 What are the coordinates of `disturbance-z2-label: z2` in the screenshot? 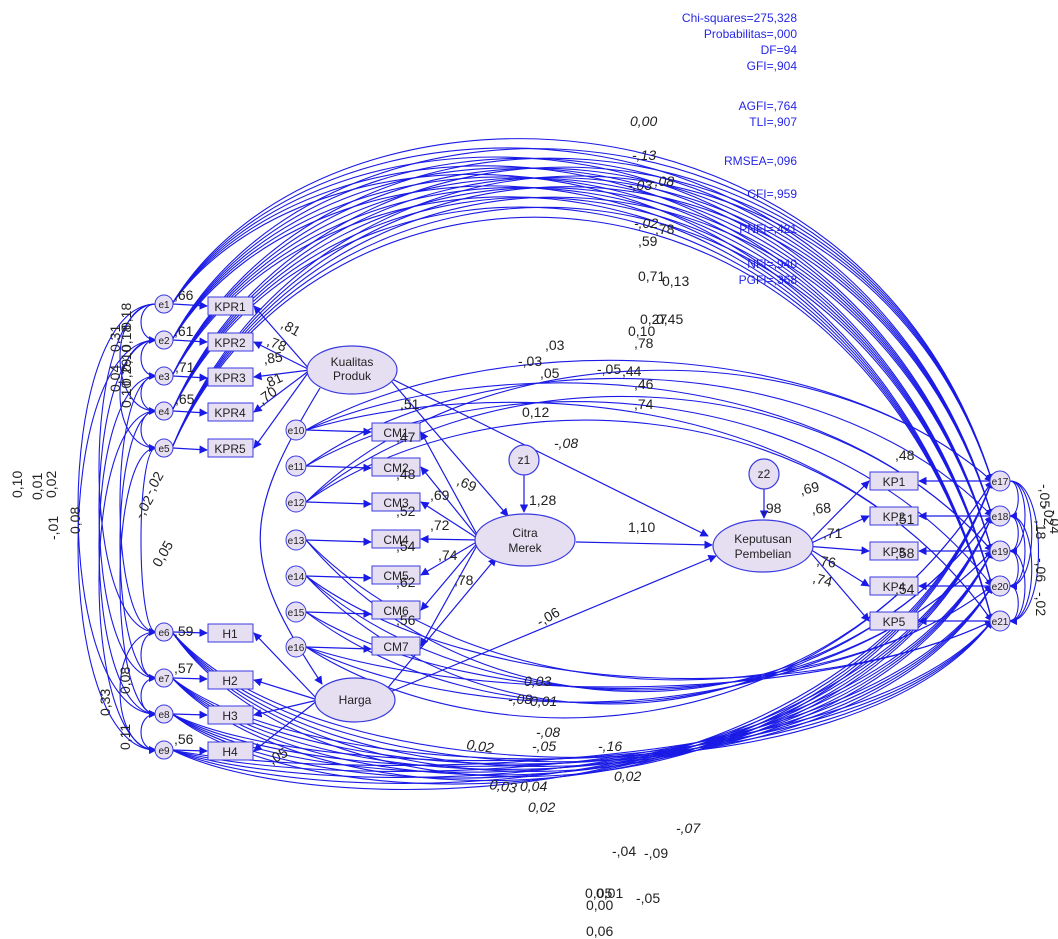 It's located at (764, 474).